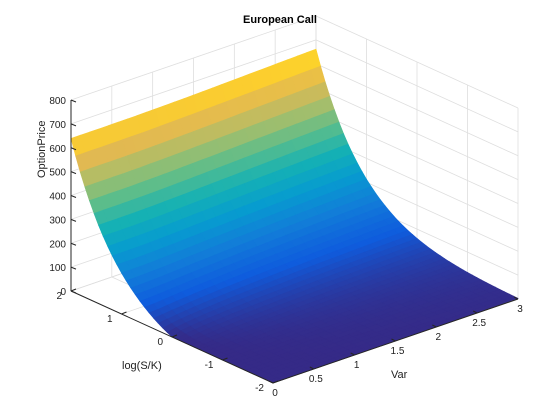 This screenshot has height=420, width=560. Describe the element at coordinates (57, 268) in the screenshot. I see `price-tick-label: 100` at that location.